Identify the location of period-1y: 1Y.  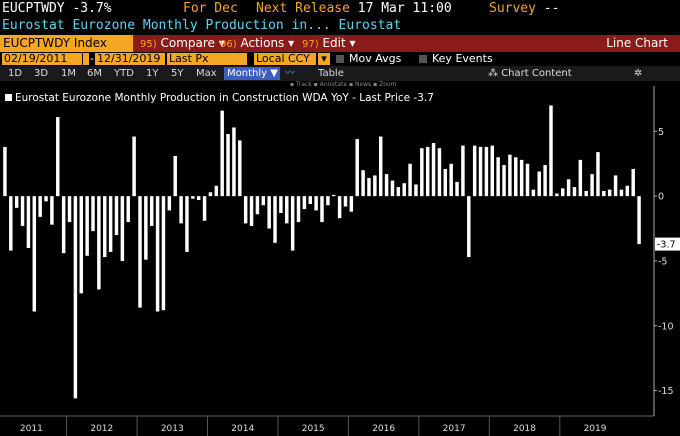
(152, 73).